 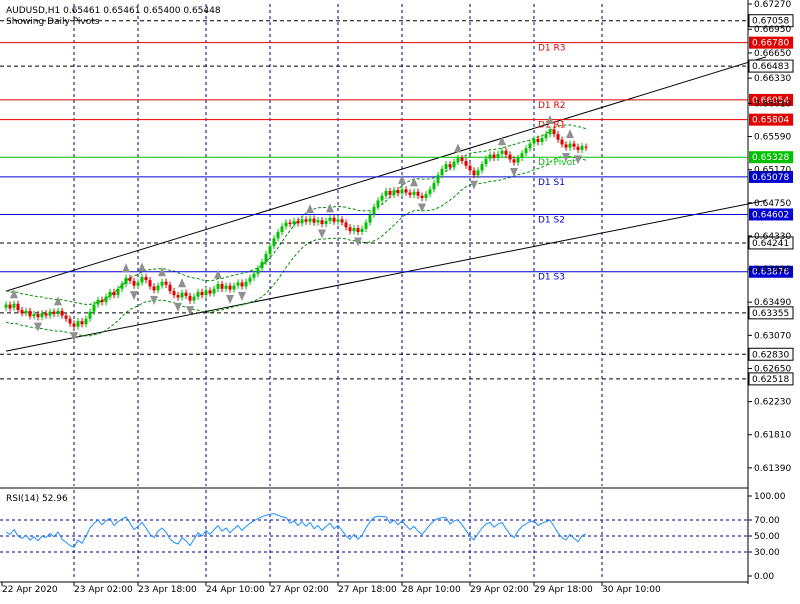 I want to click on rsi-level-label: 50.00, so click(x=767, y=537).